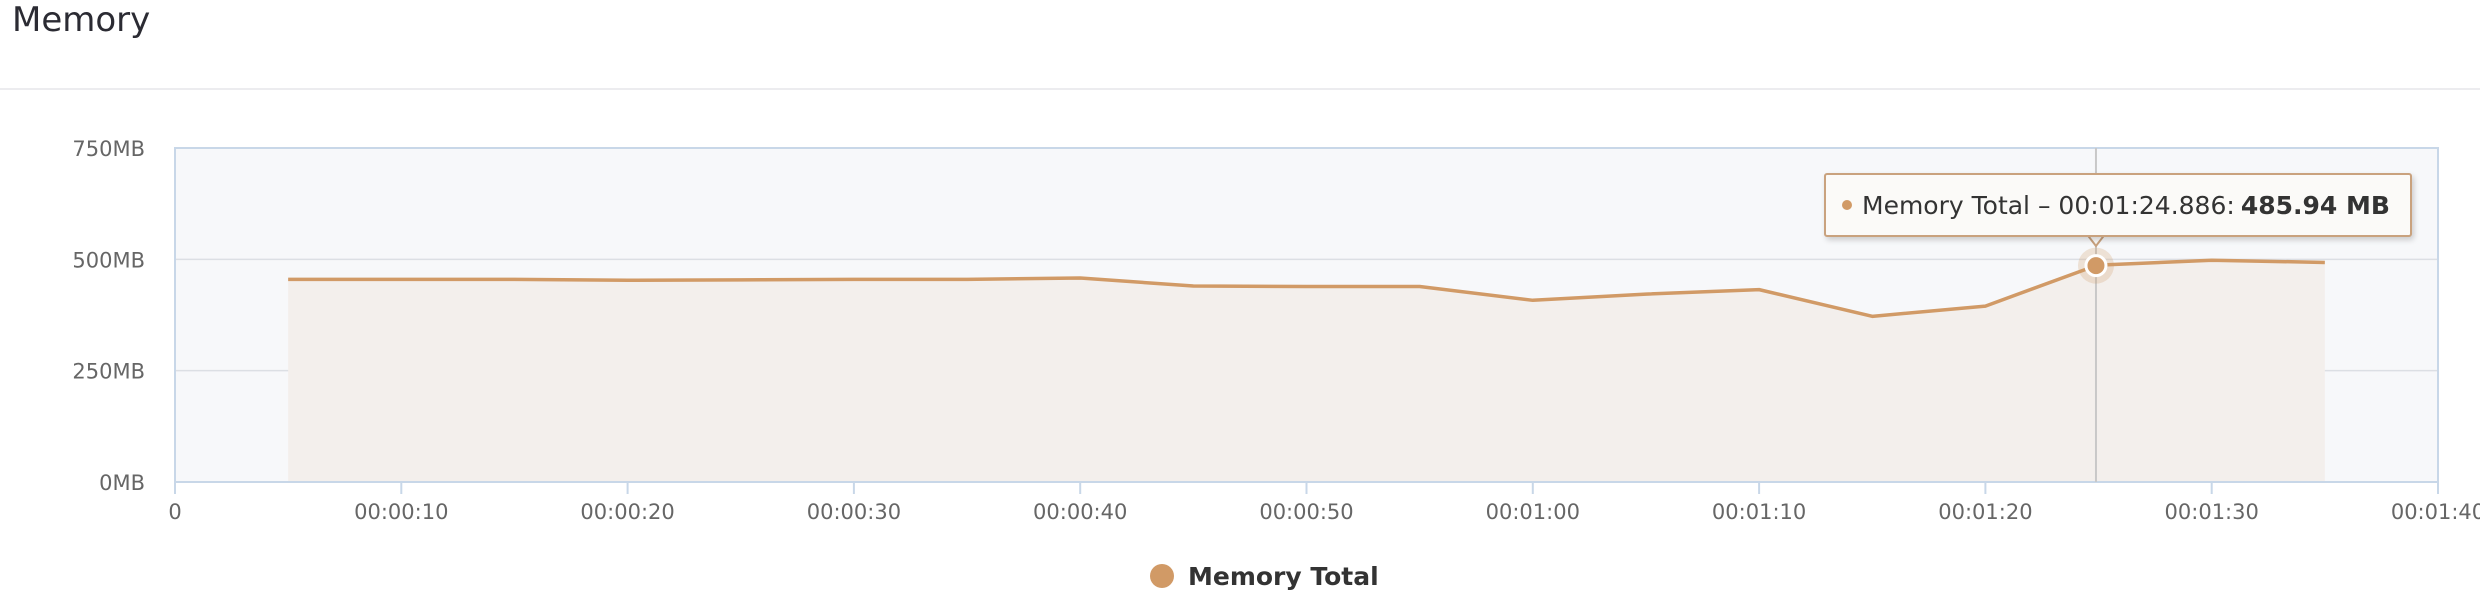  What do you see at coordinates (174, 512) in the screenshot?
I see `x-tick-label: 0` at bounding box center [174, 512].